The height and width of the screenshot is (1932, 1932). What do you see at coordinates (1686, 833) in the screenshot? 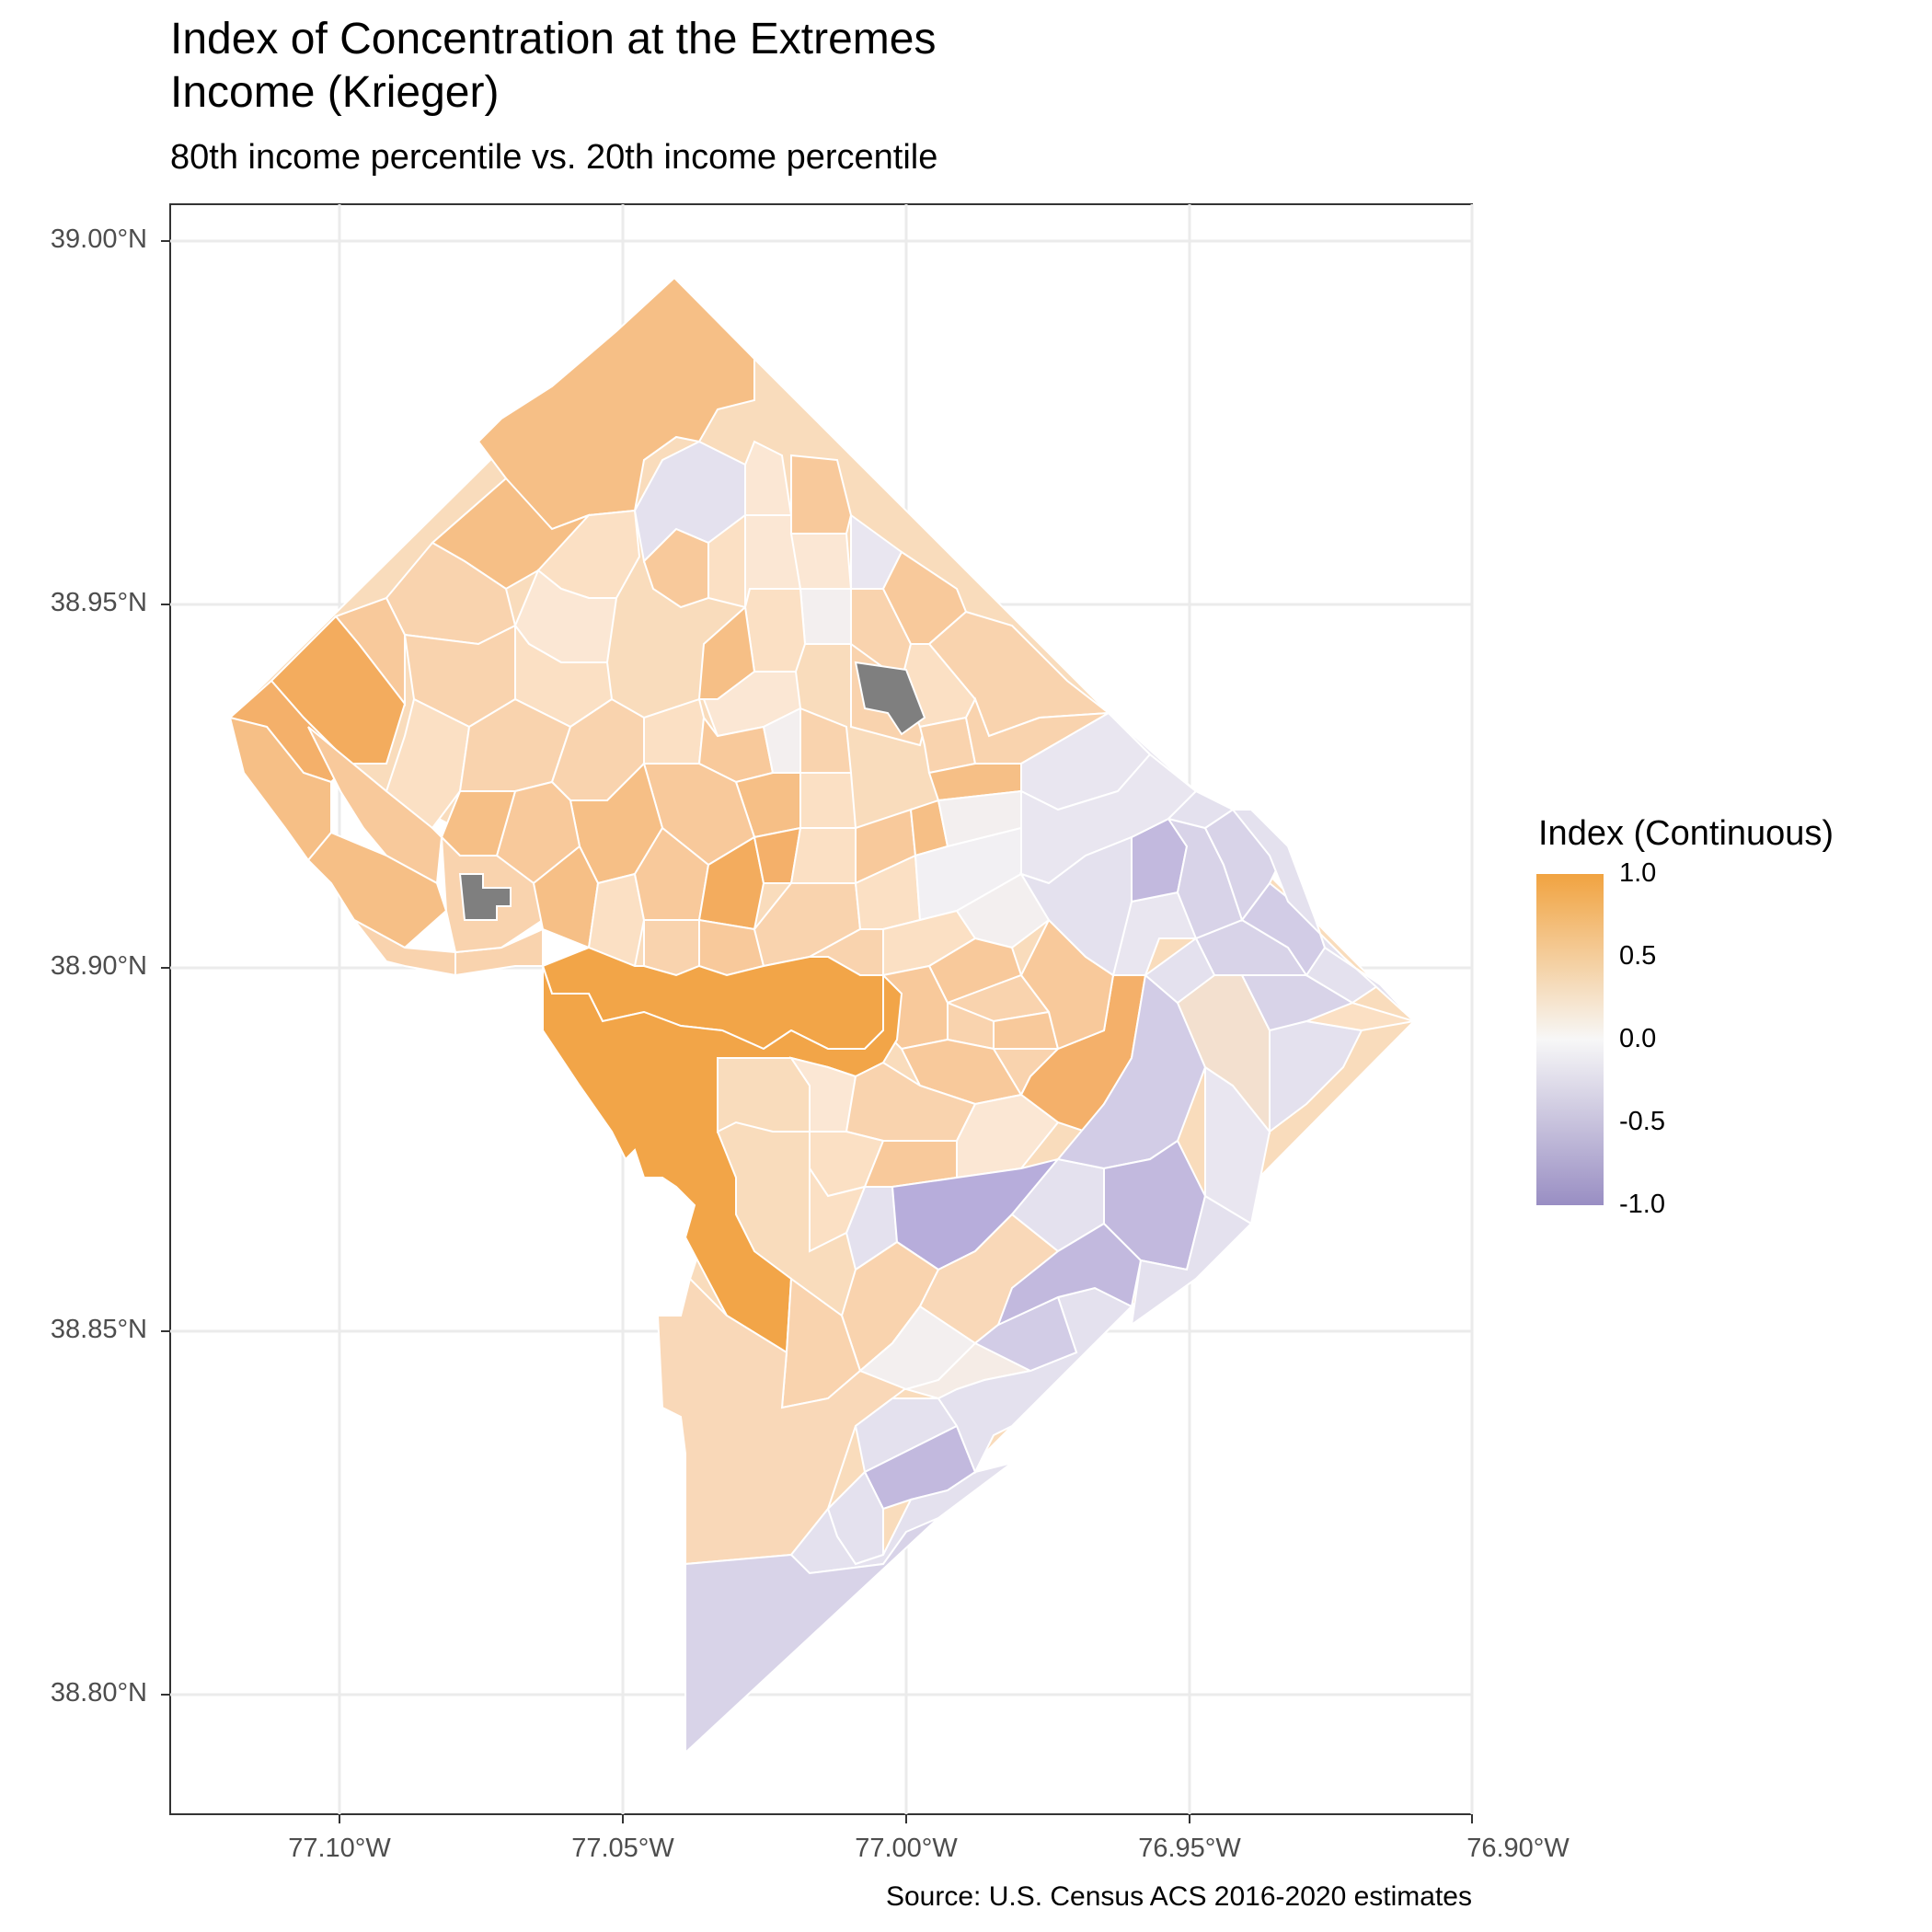
I see `legend-title: Index (Continuous)` at bounding box center [1686, 833].